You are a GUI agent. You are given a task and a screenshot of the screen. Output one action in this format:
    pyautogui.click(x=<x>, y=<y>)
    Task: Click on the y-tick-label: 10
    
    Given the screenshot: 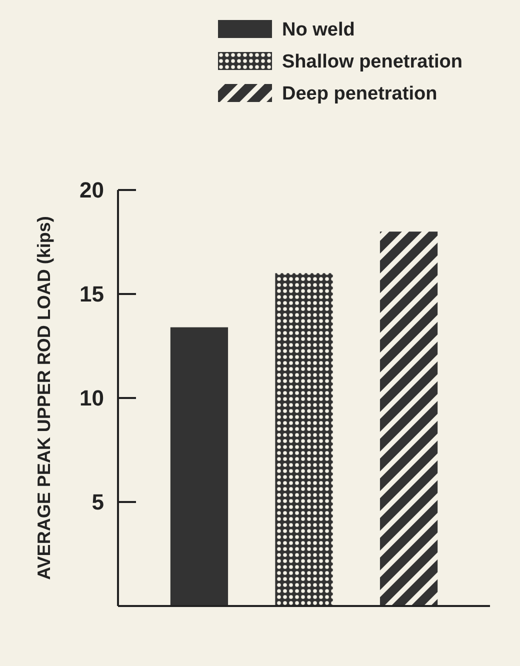 What is the action you would take?
    pyautogui.click(x=92, y=398)
    